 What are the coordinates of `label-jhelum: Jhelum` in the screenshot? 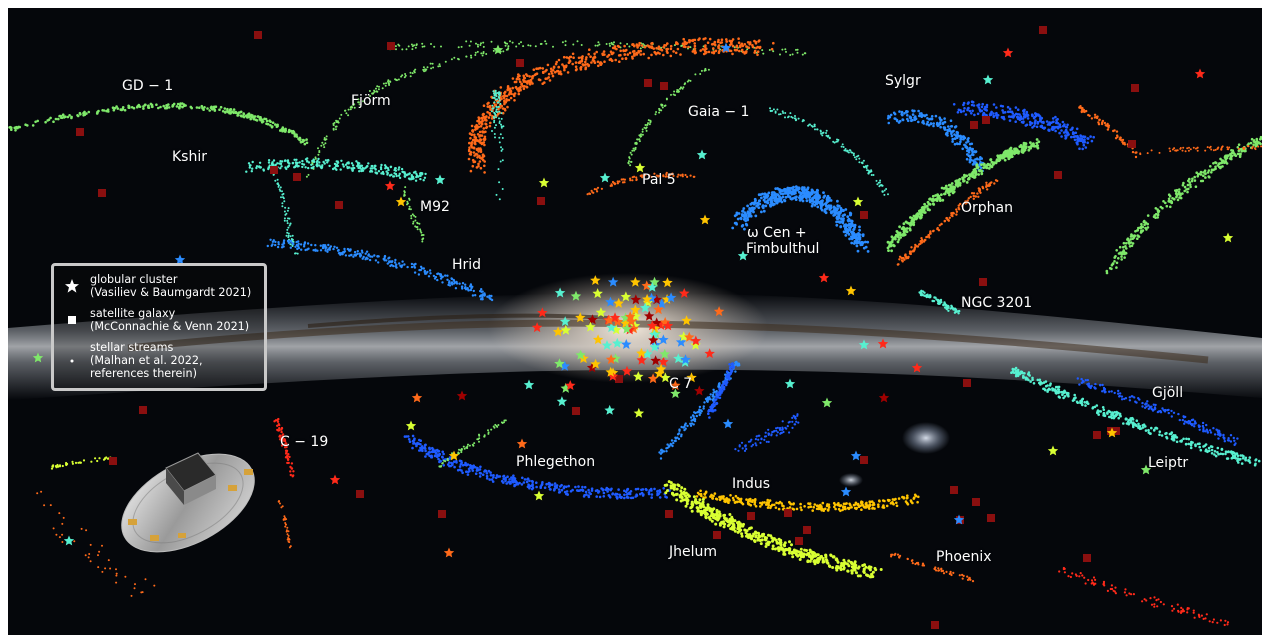 It's located at (693, 552).